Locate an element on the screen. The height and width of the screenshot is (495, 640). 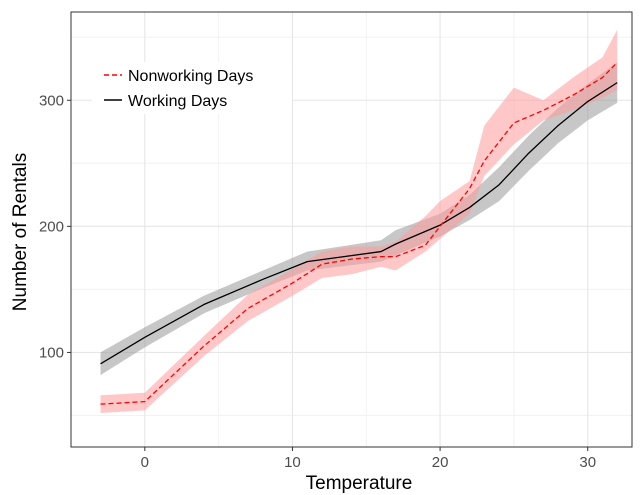
y-tick-label: 300 is located at coordinates (51, 100).